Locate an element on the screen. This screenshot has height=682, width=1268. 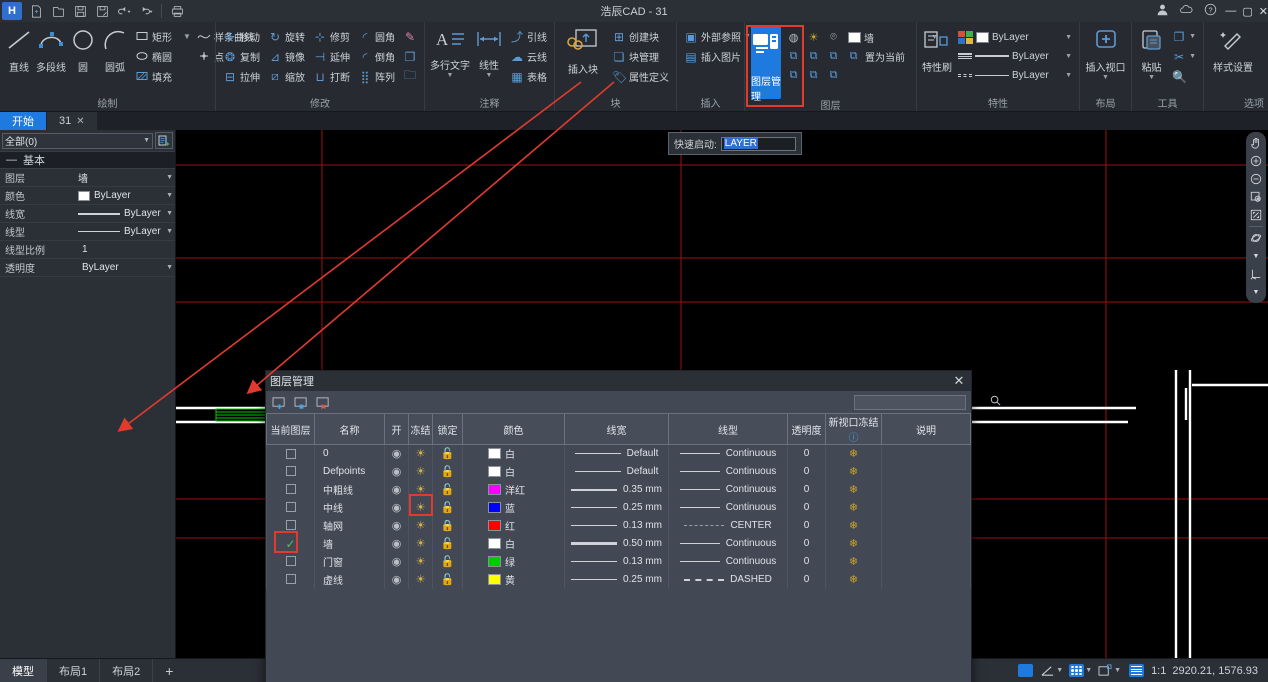
modify-fillet-button: ◜ 圆角 is located at coordinates (376, 36).